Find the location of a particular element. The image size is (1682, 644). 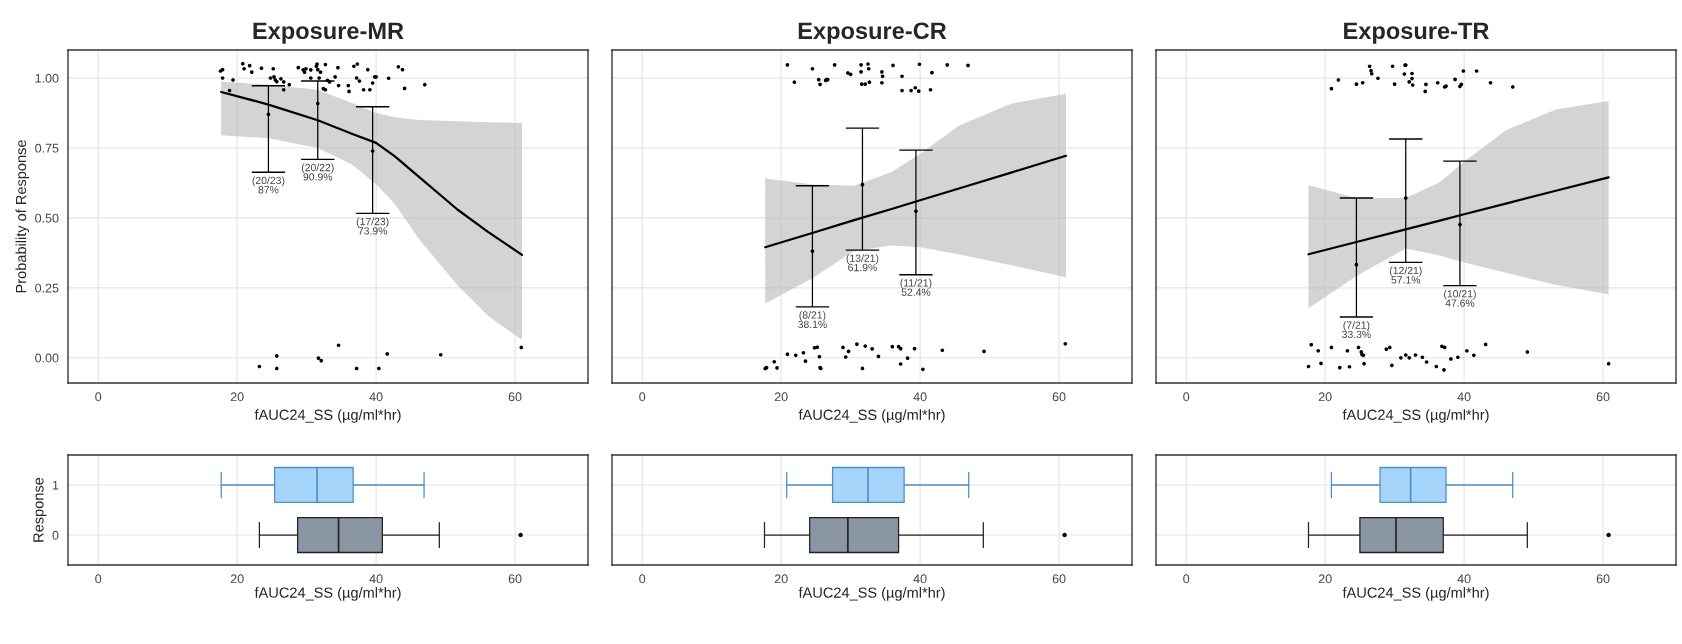

y-tick-label: 0.25 is located at coordinates (47, 288).